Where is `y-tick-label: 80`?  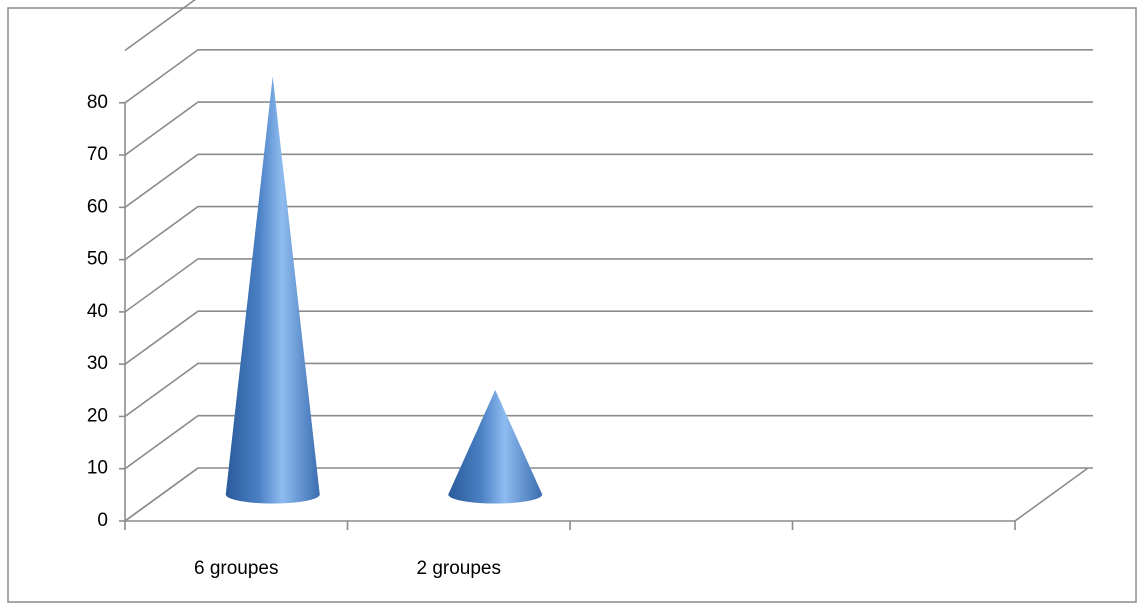
y-tick-label: 80 is located at coordinates (97, 102).